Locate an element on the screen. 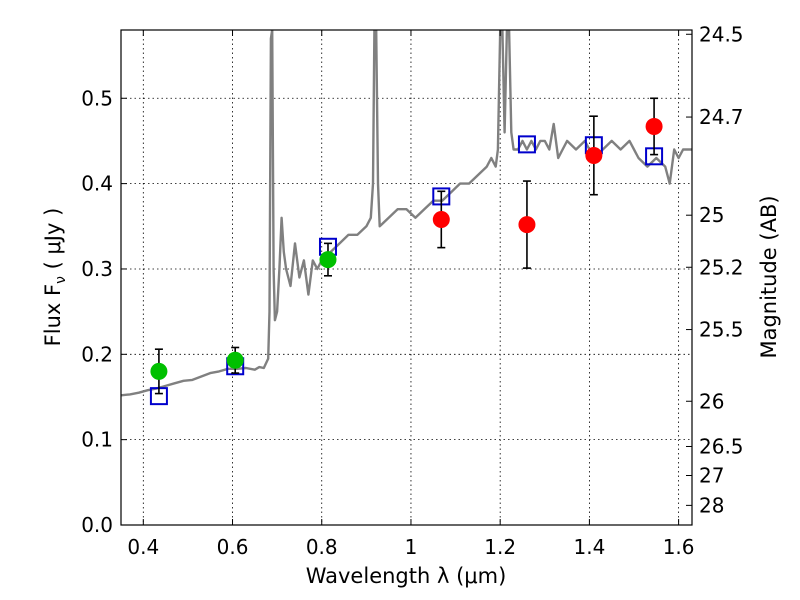 The image size is (800, 600). y2-tick-label: 25.5 is located at coordinates (721, 330).